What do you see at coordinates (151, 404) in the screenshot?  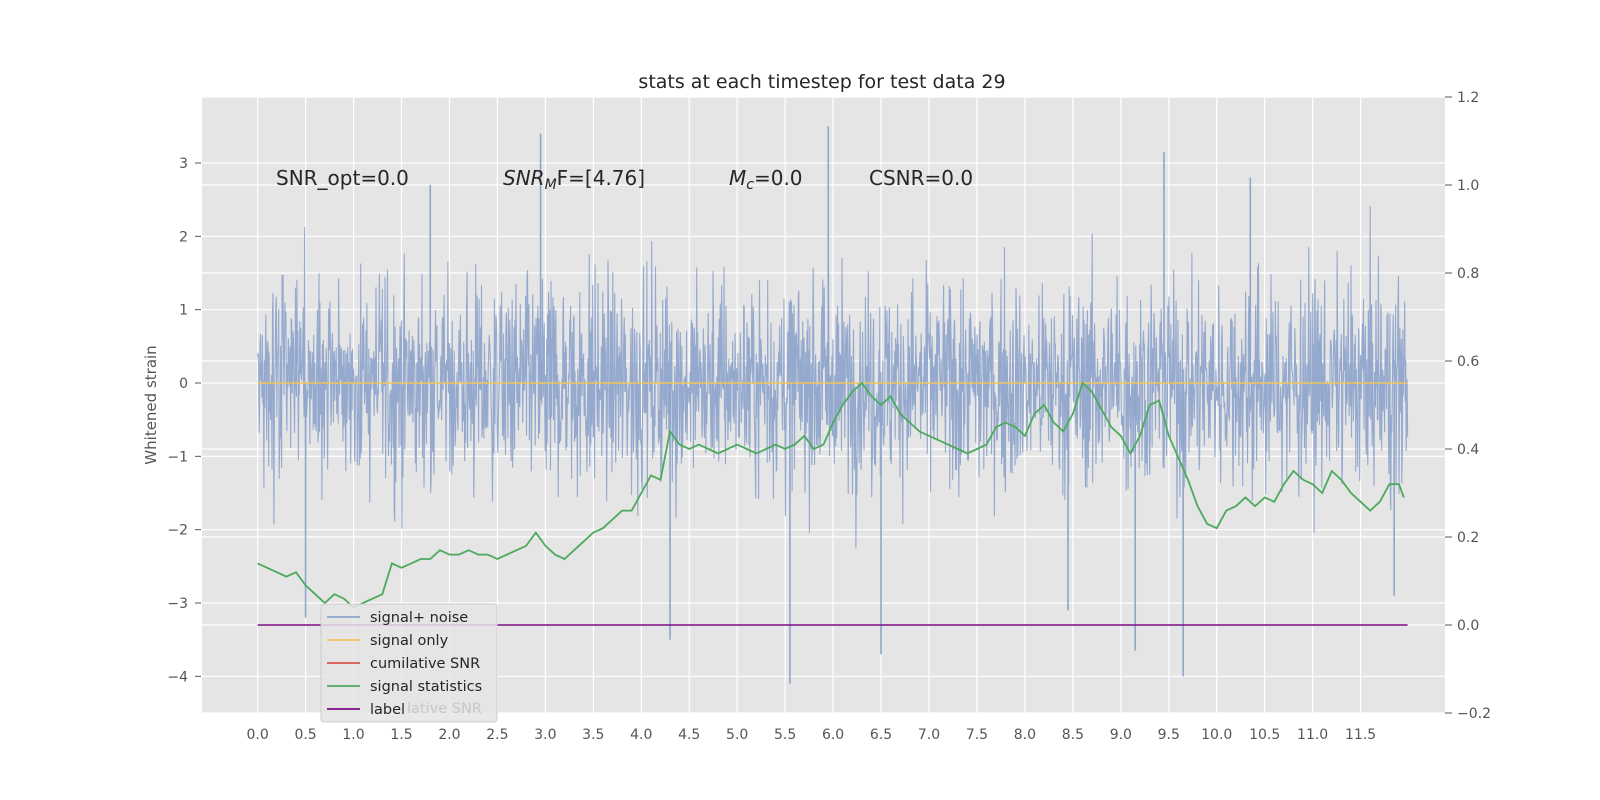 I see `y-axis-label: Whitened strain` at bounding box center [151, 404].